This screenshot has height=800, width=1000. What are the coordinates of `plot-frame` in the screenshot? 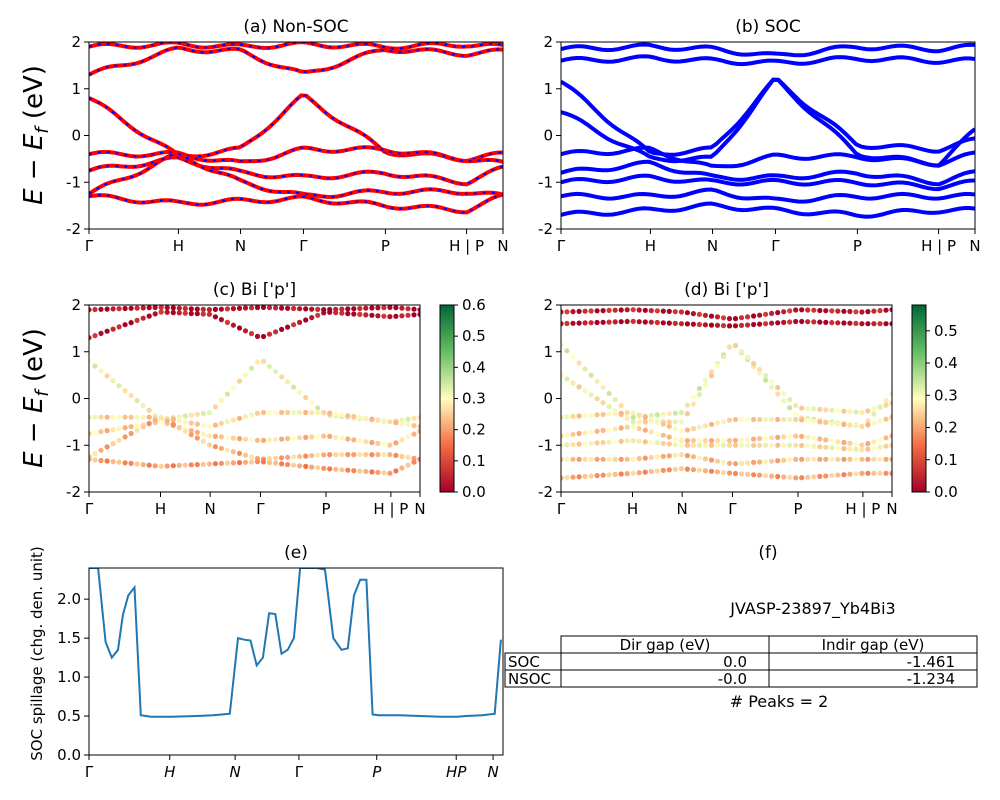 It's located at (726, 398).